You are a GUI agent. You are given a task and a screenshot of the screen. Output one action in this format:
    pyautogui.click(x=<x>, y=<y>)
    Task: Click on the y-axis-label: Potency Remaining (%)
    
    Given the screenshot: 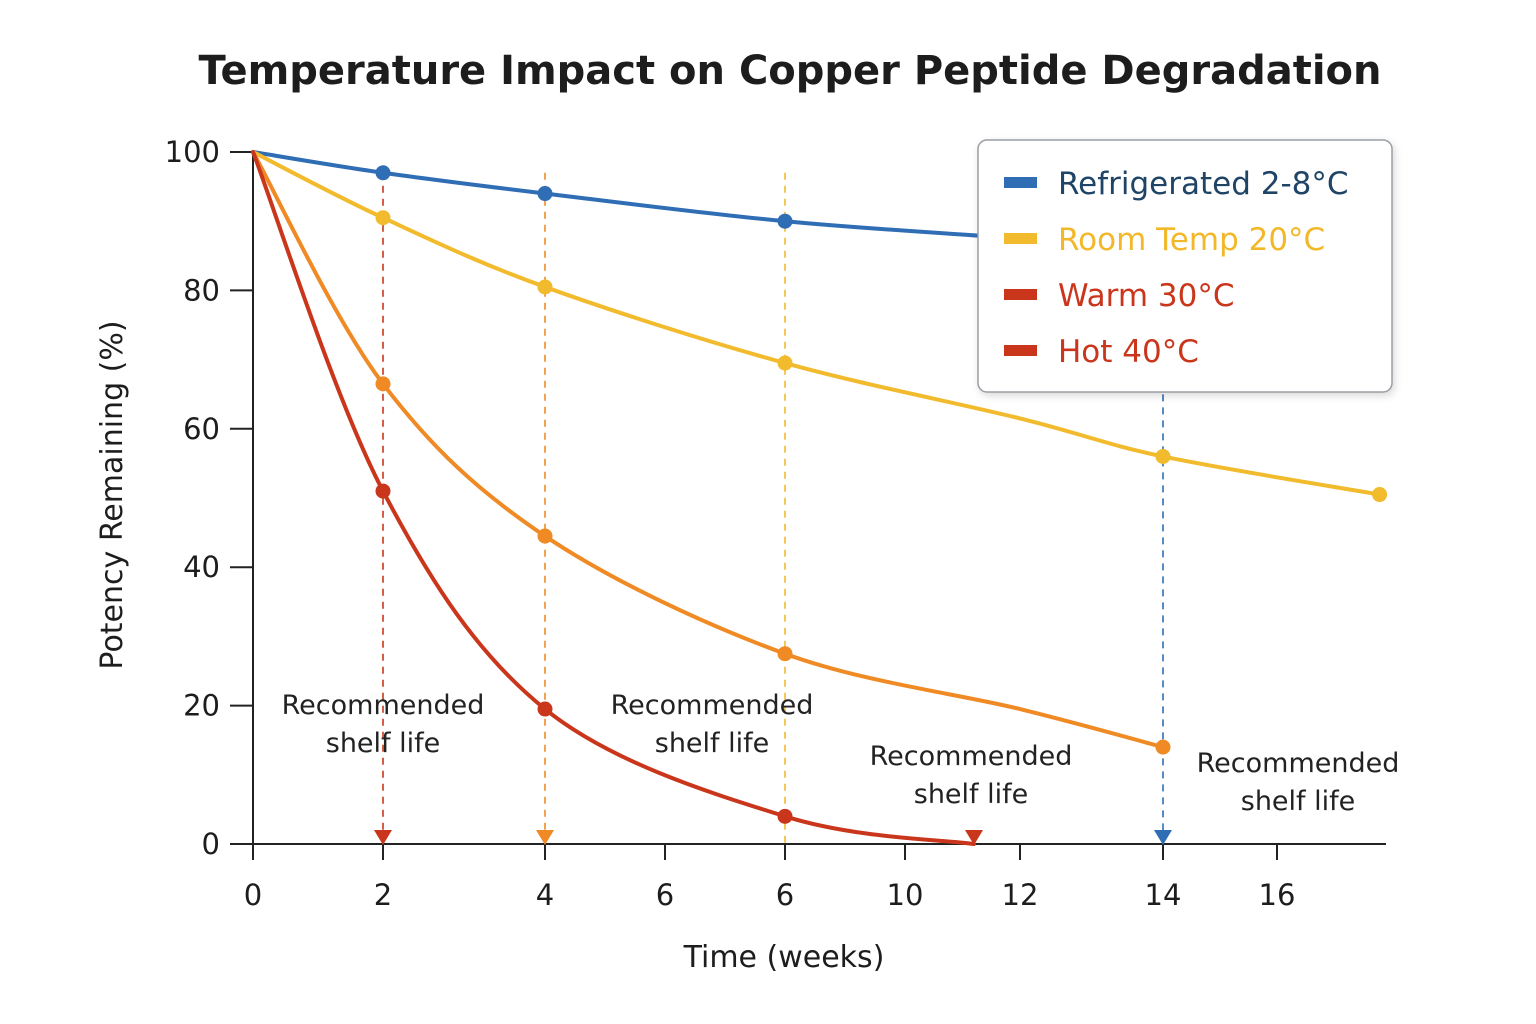 What is the action you would take?
    pyautogui.click(x=112, y=494)
    